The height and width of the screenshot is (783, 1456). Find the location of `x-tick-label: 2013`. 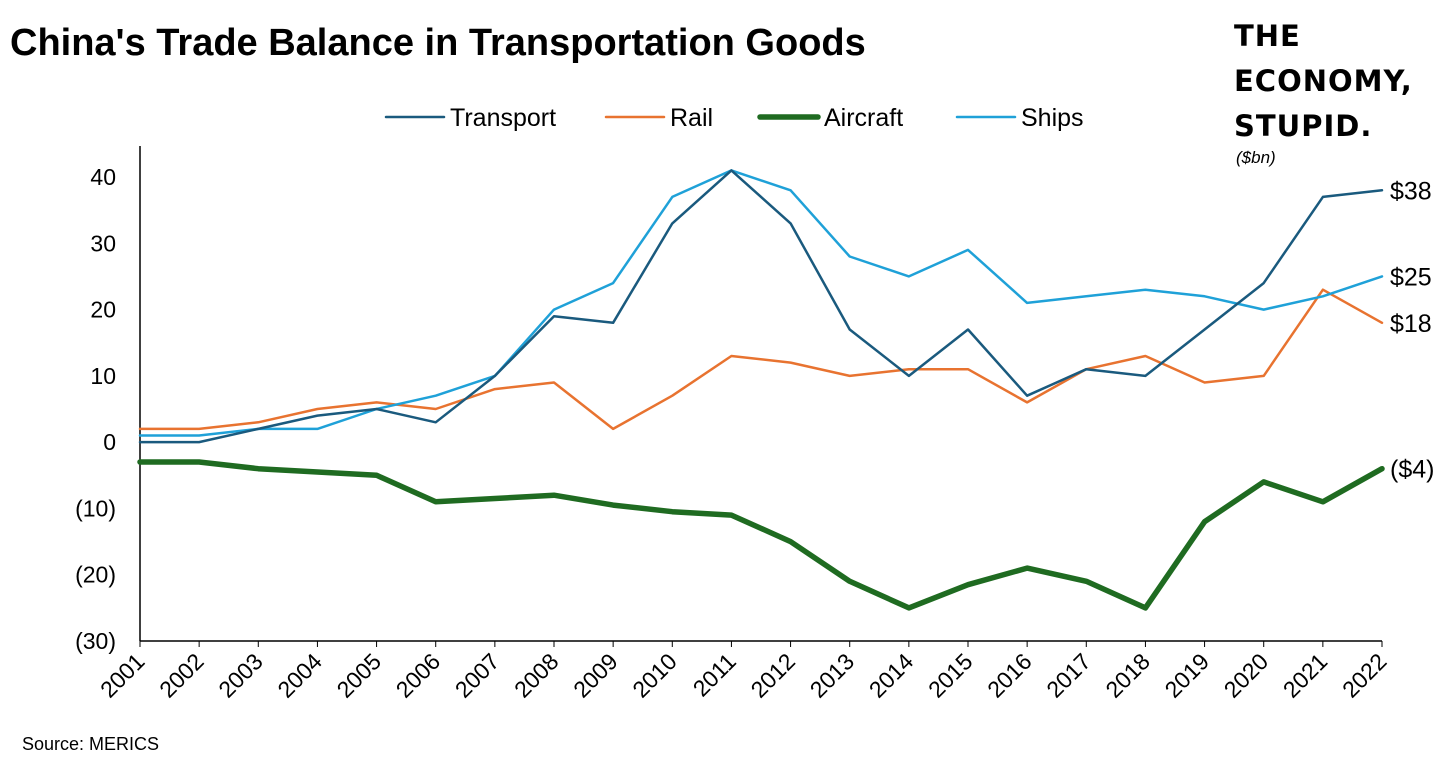

x-tick-label: 2013 is located at coordinates (832, 675).